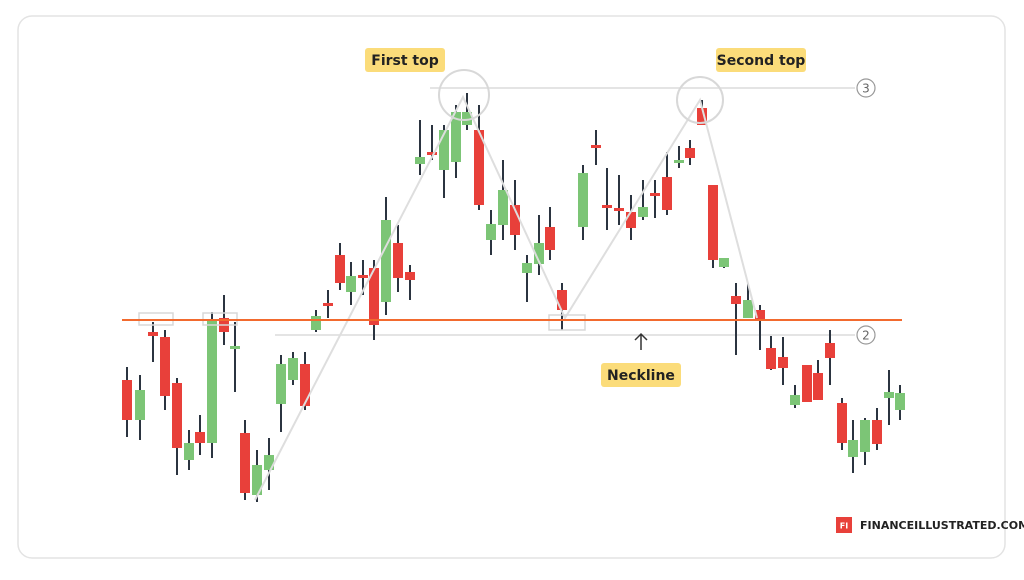 Image resolution: width=1024 pixels, height=580 pixels. I want to click on logo-icon-text: FI, so click(844, 526).